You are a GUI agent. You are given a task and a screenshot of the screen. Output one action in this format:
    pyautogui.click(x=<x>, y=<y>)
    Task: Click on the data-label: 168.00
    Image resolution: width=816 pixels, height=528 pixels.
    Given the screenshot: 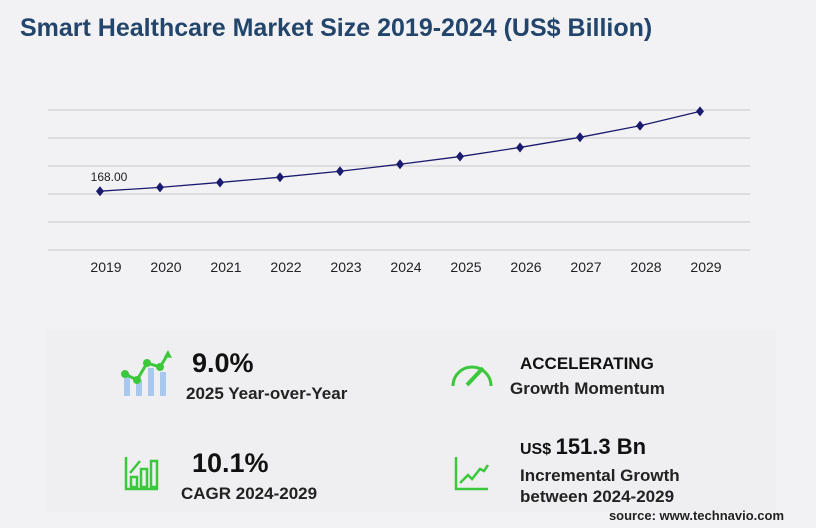 What is the action you would take?
    pyautogui.click(x=109, y=177)
    